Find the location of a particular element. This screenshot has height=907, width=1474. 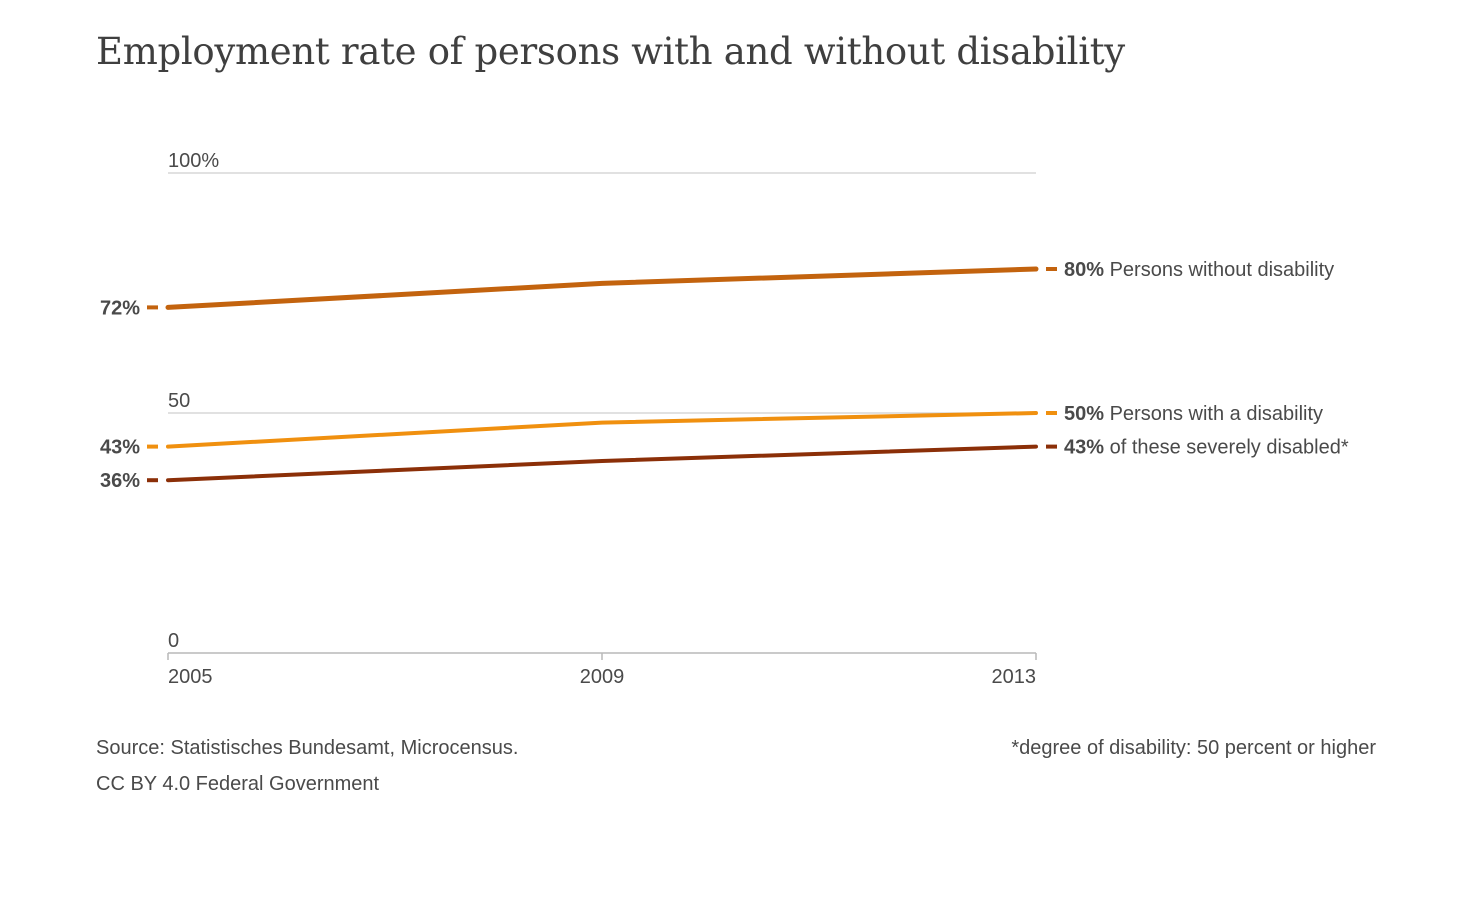

y-tick-label: 50 is located at coordinates (179, 401).